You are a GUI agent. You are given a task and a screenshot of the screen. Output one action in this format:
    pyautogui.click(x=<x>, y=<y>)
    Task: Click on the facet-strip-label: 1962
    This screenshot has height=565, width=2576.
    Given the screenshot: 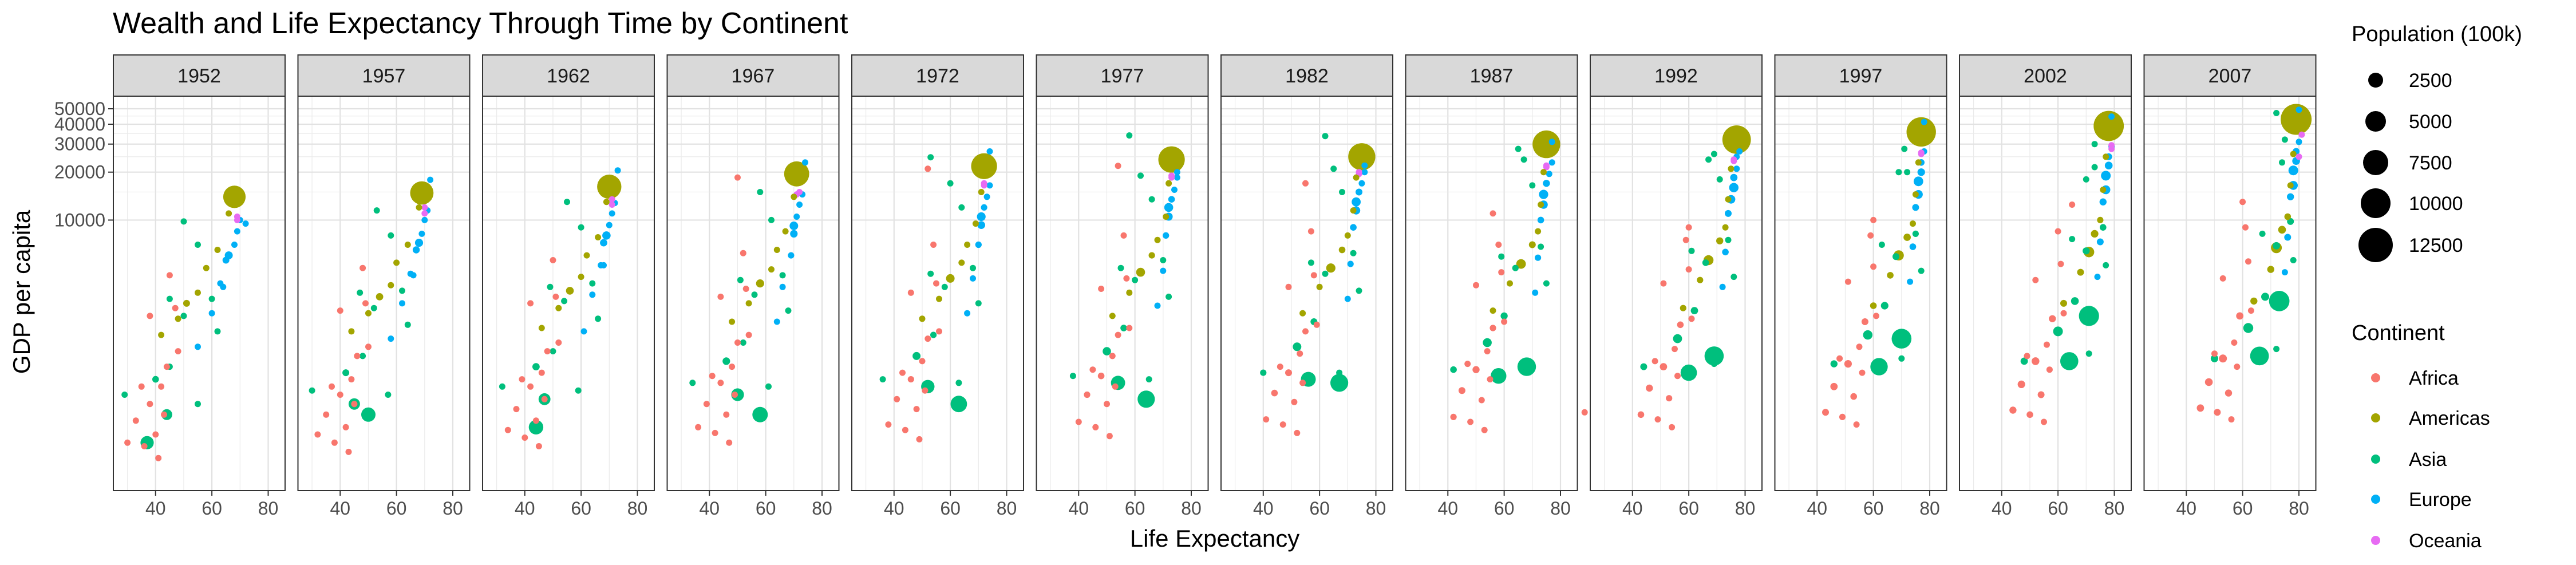 What is the action you would take?
    pyautogui.click(x=568, y=76)
    